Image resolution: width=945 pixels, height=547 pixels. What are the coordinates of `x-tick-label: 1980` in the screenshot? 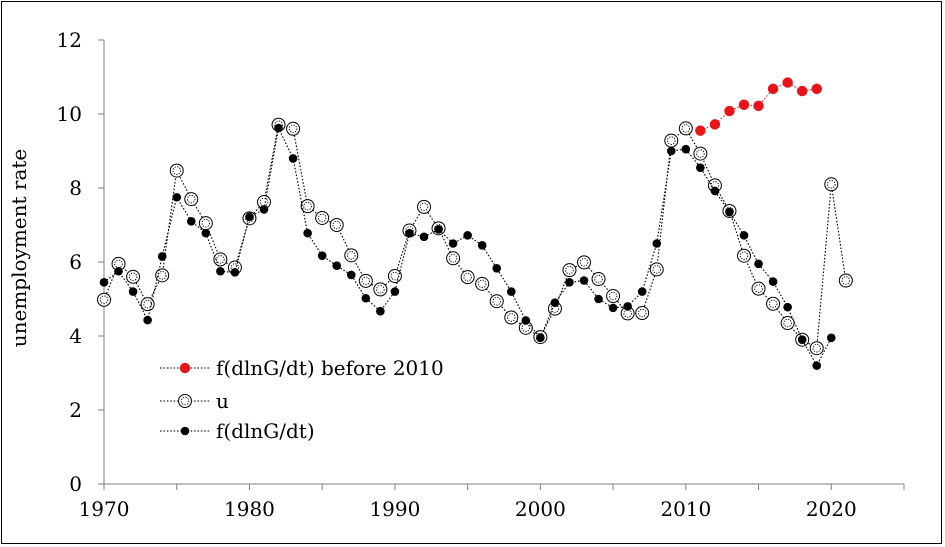 It's located at (249, 509).